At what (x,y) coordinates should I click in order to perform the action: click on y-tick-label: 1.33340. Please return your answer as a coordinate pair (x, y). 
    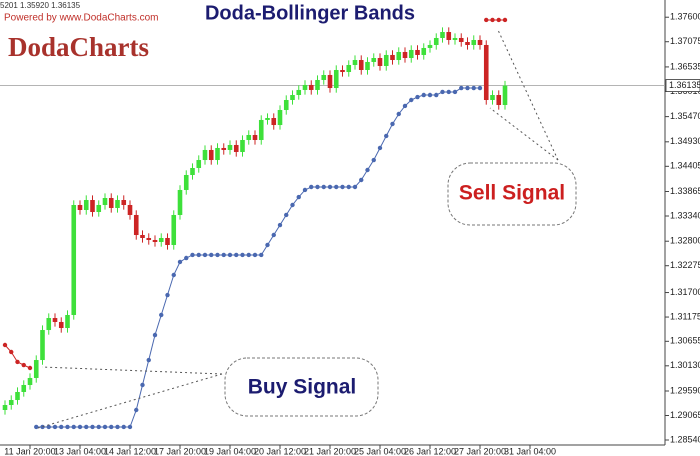
    Looking at the image, I should click on (685, 215).